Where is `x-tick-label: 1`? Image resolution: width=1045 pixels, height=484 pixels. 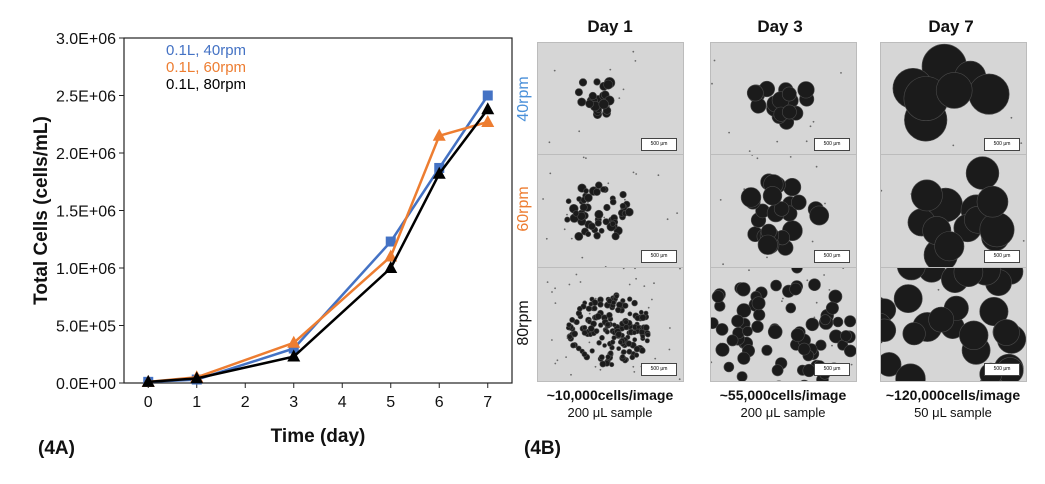 x-tick-label: 1 is located at coordinates (196, 402).